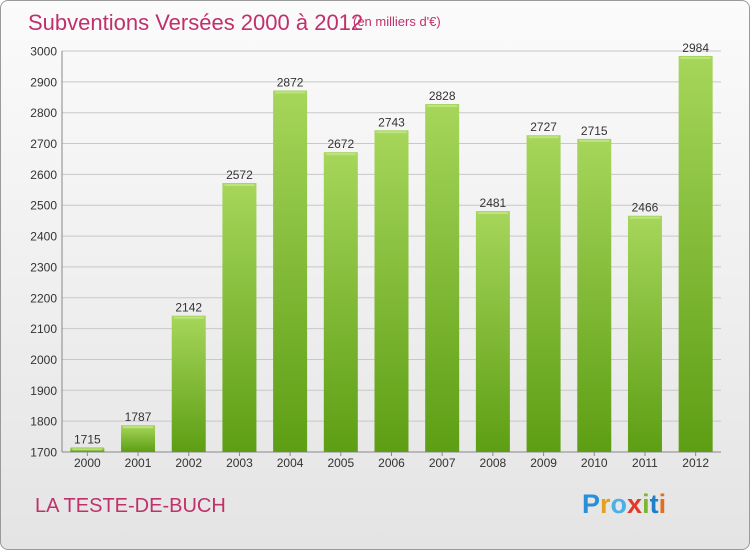 Image resolution: width=750 pixels, height=550 pixels. I want to click on bar-2004, so click(290, 271).